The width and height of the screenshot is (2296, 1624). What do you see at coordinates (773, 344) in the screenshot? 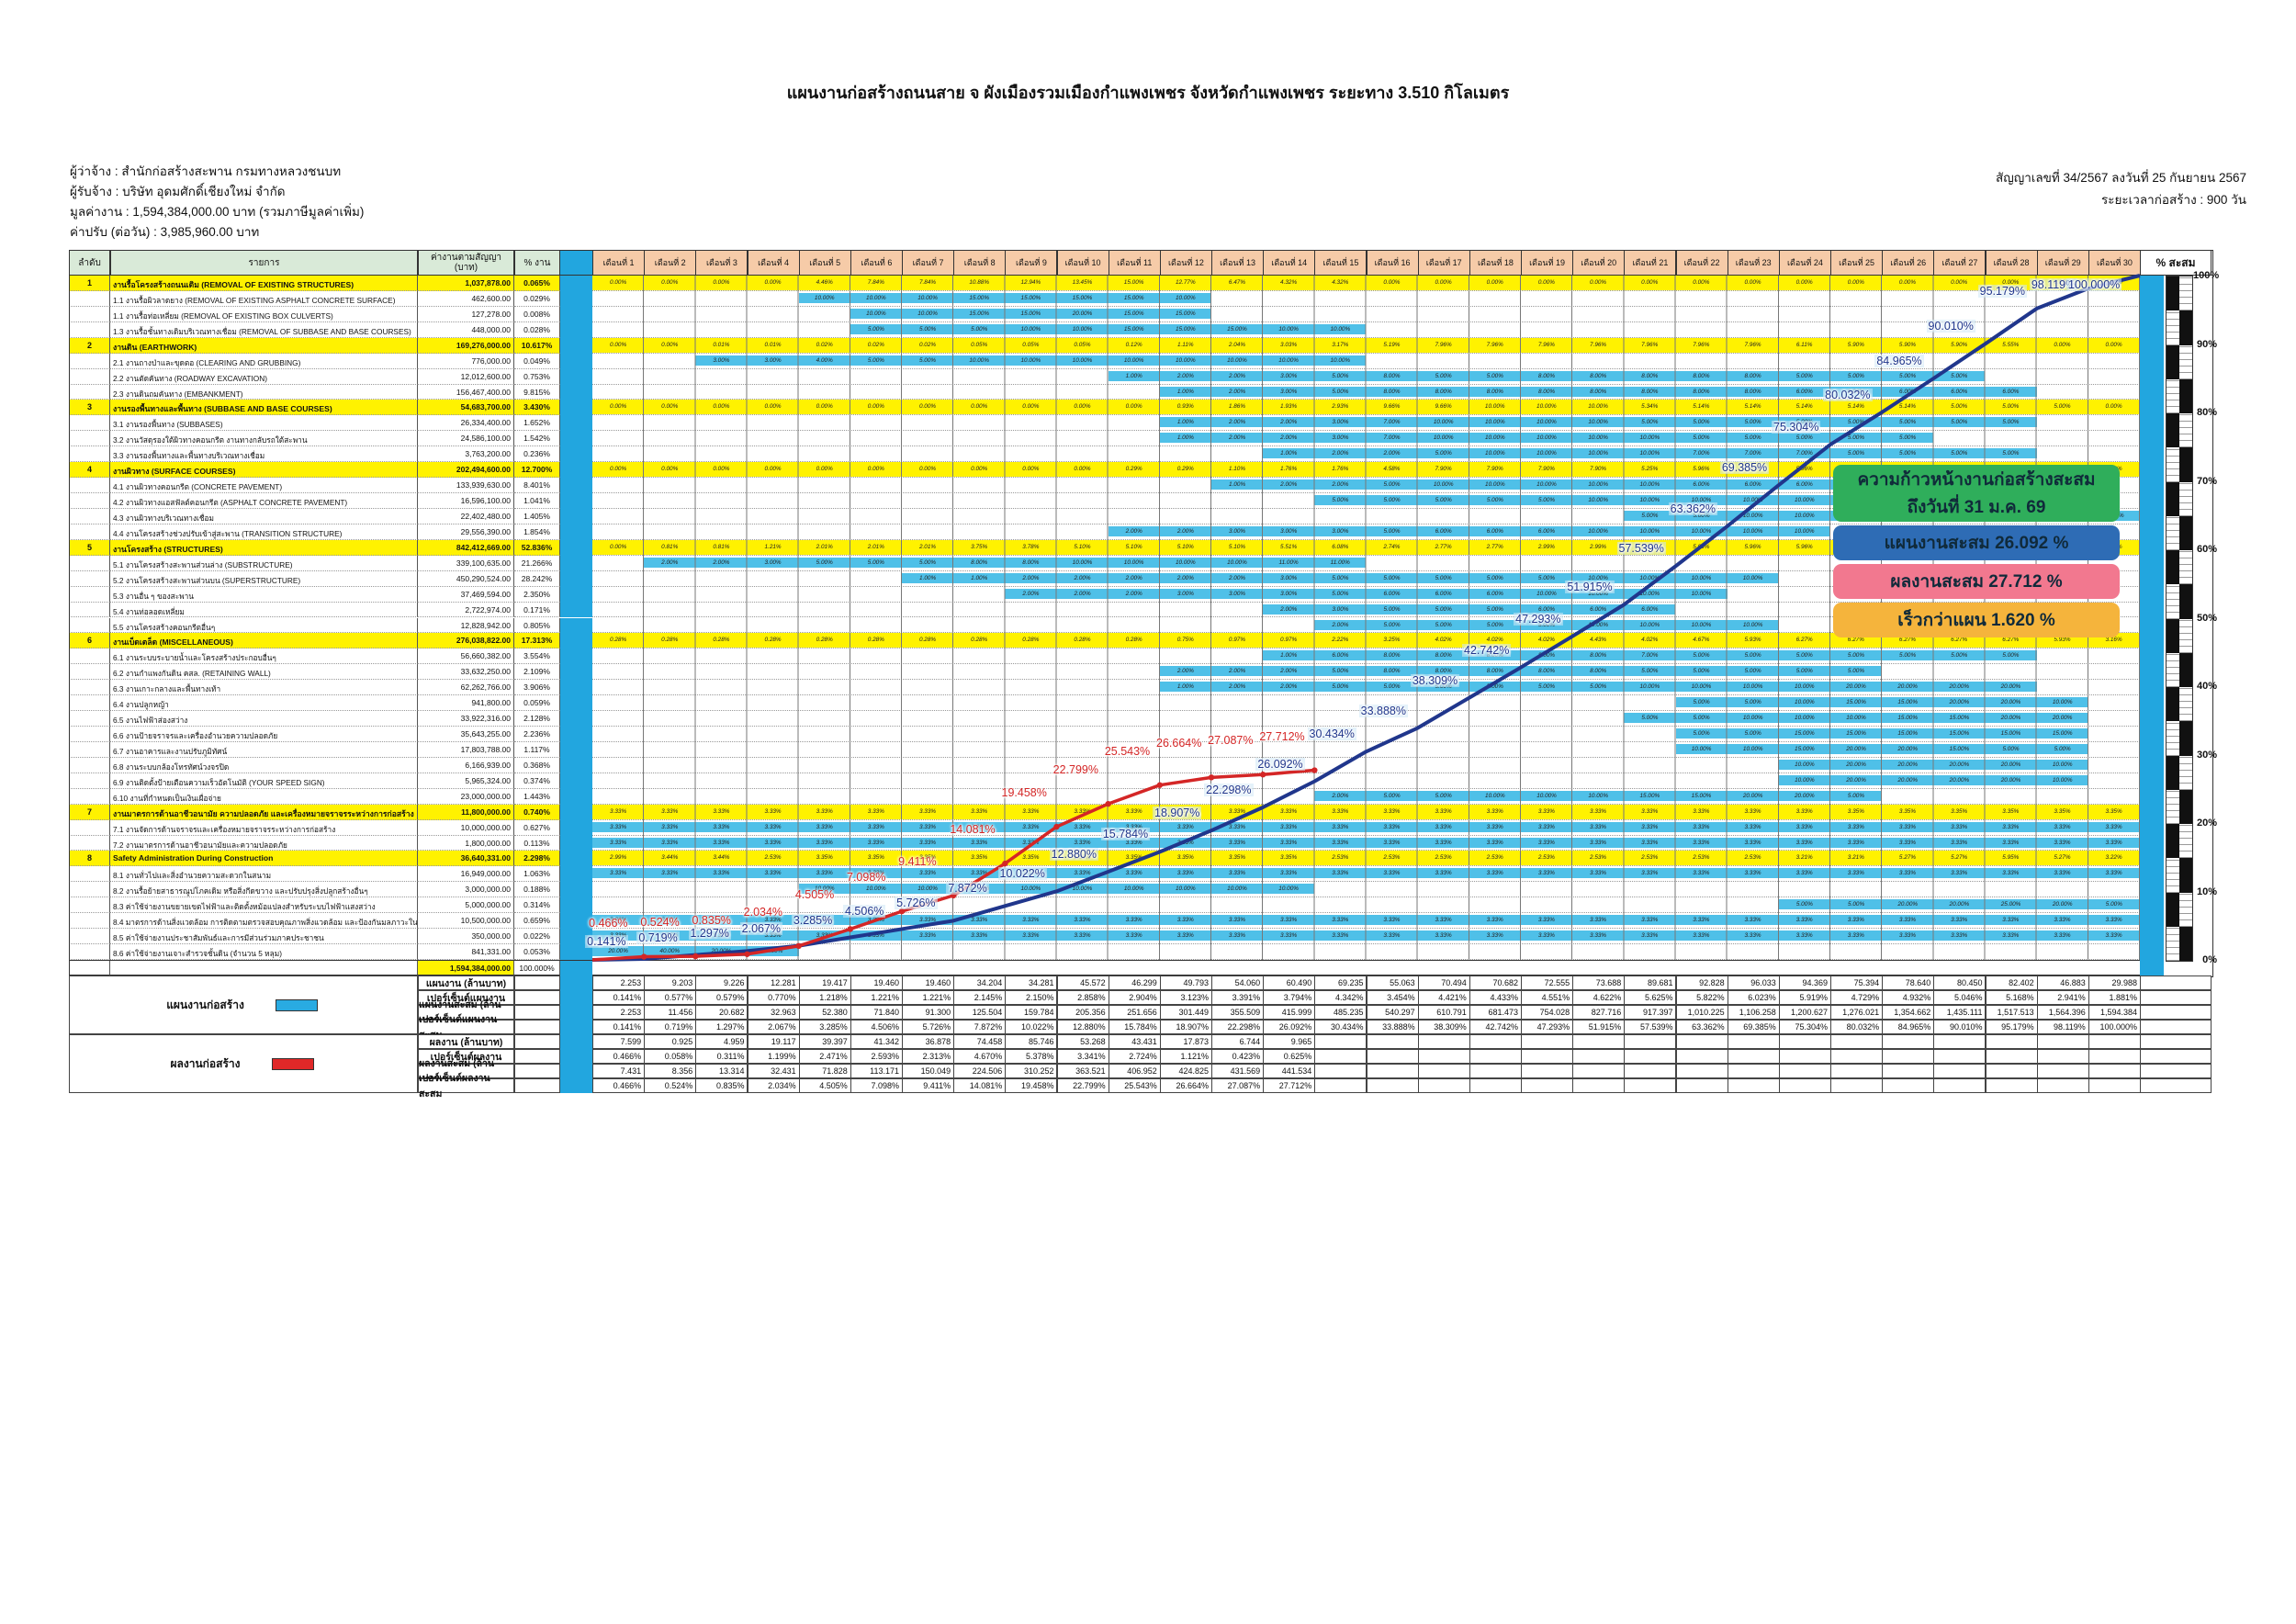
I see `gantt-cell-value: 0.01%` at bounding box center [773, 344].